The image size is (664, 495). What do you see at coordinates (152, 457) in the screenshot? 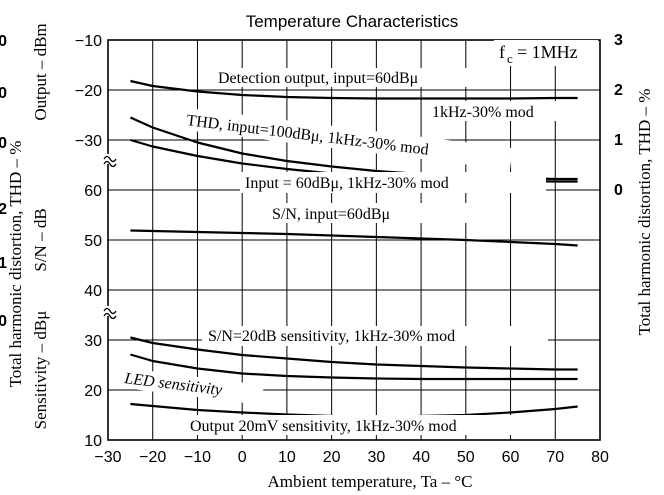
I see `x-tick-label: −20` at bounding box center [152, 457].